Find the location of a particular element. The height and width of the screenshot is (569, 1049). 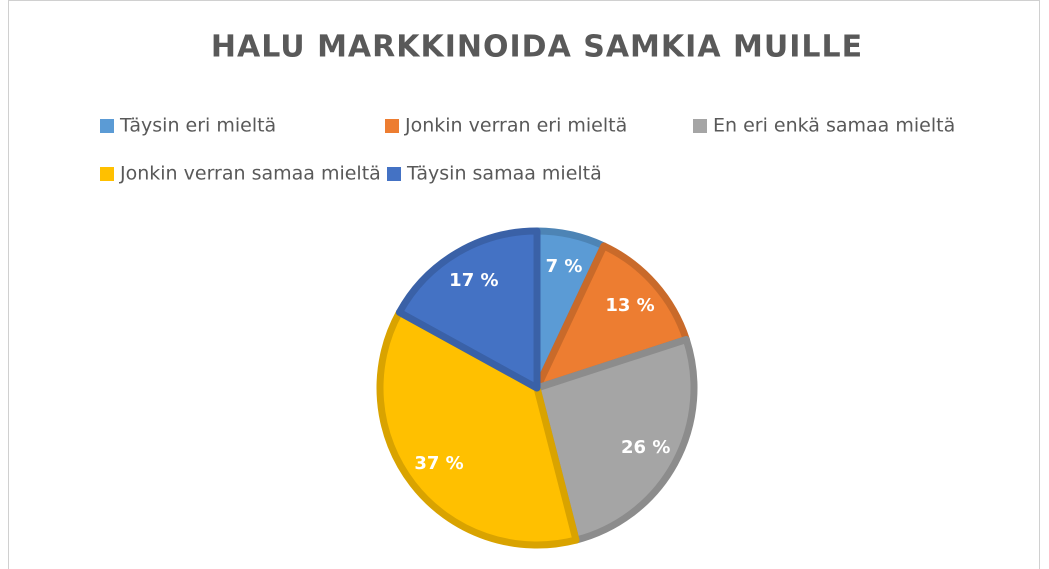

legend-label: Täysin eri mieltä is located at coordinates (197, 126).